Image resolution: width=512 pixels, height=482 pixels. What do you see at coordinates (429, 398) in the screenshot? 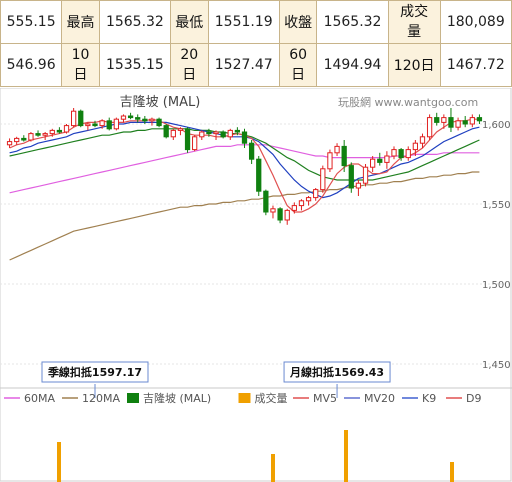
I see `legend-label: K9` at bounding box center [429, 398].